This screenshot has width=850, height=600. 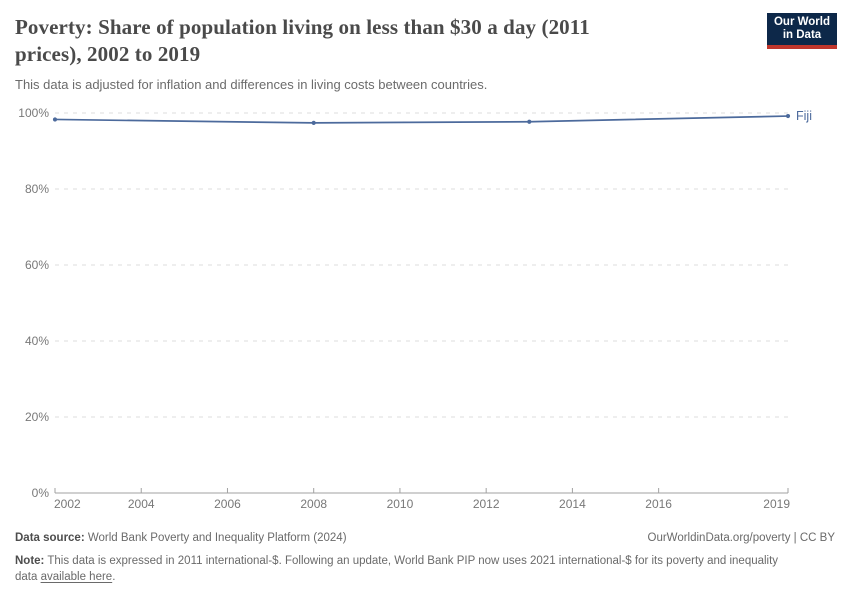 What do you see at coordinates (658, 504) in the screenshot?
I see `x-tick-label-2016: 2016` at bounding box center [658, 504].